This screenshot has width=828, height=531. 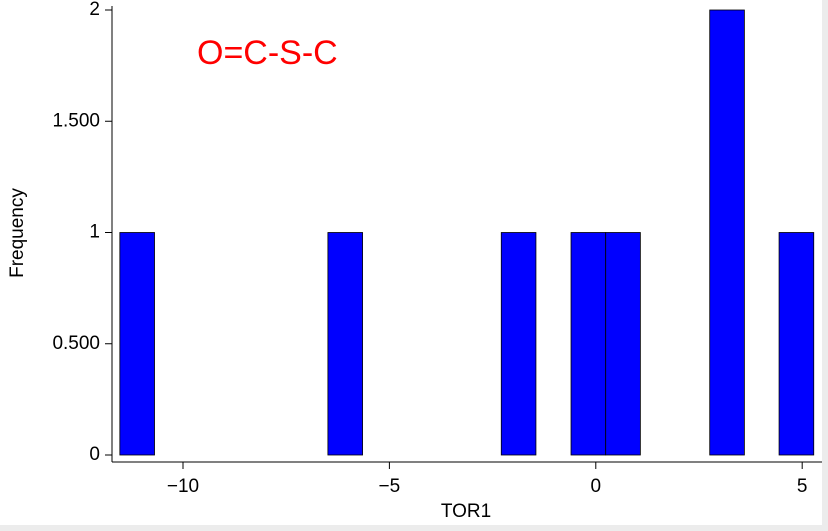 What do you see at coordinates (267, 53) in the screenshot?
I see `annotation: O=C-S-C` at bounding box center [267, 53].